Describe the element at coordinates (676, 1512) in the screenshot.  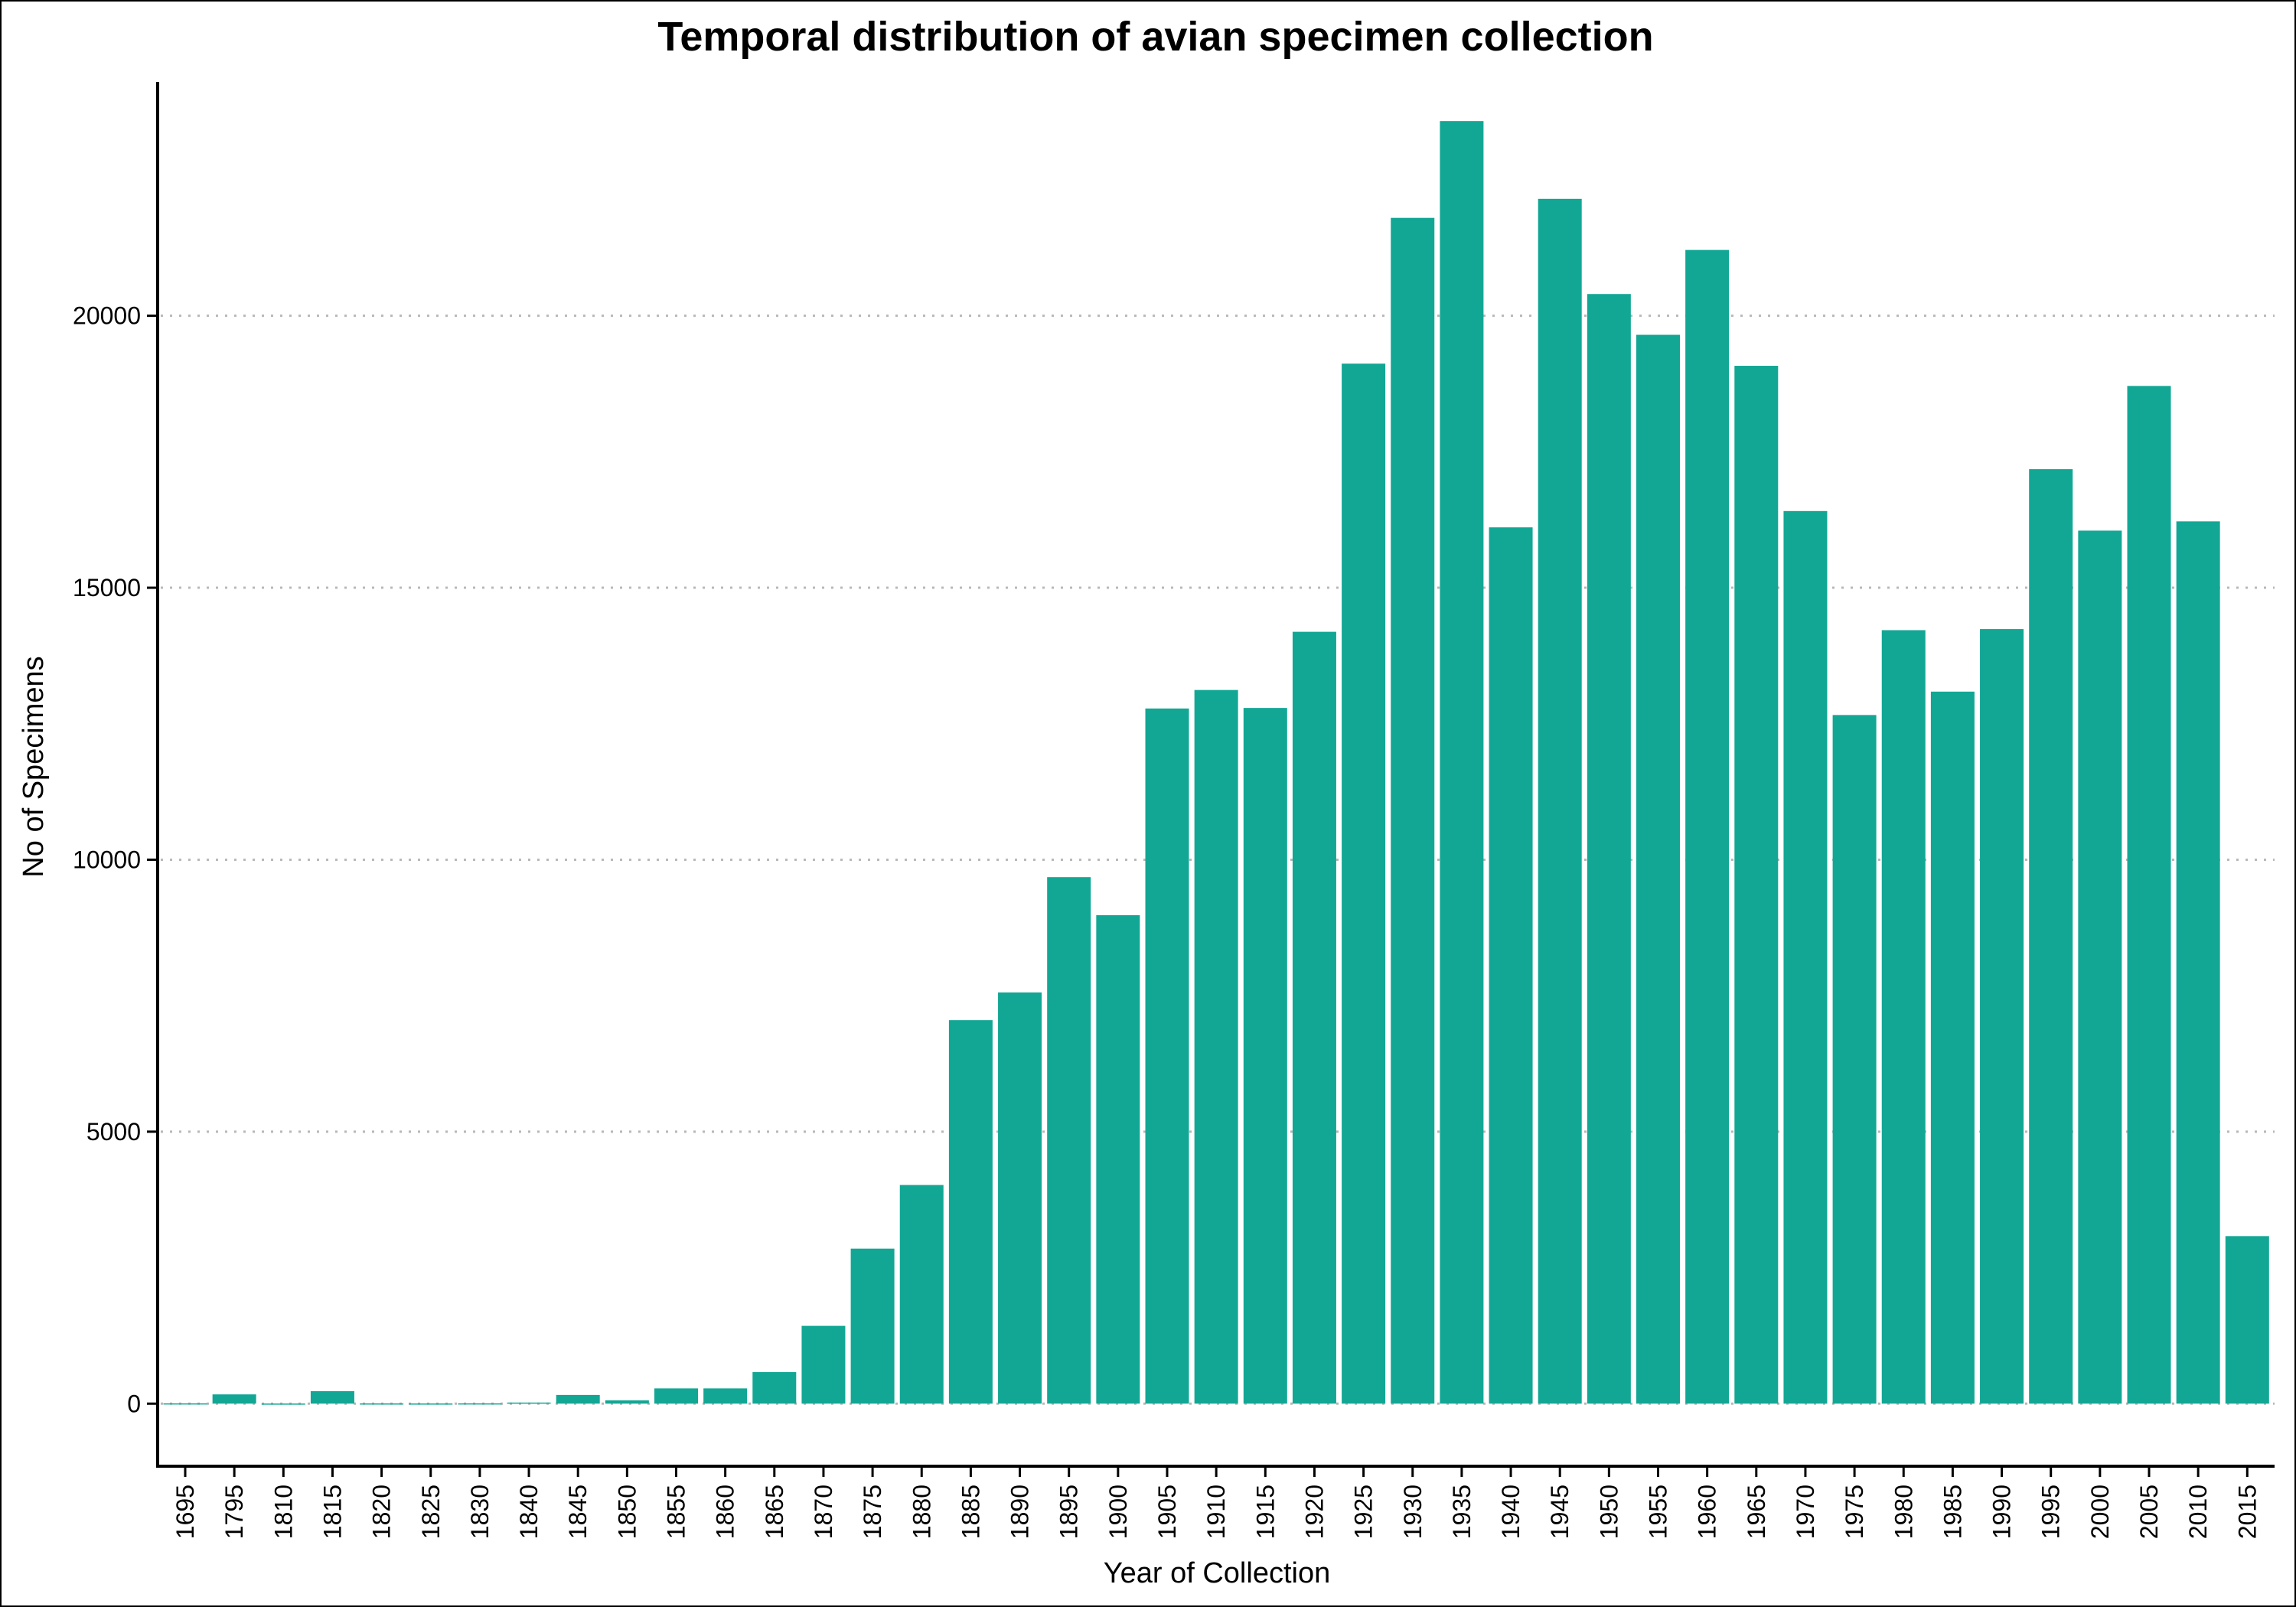
I see `x-tick-label: 1855` at that location.